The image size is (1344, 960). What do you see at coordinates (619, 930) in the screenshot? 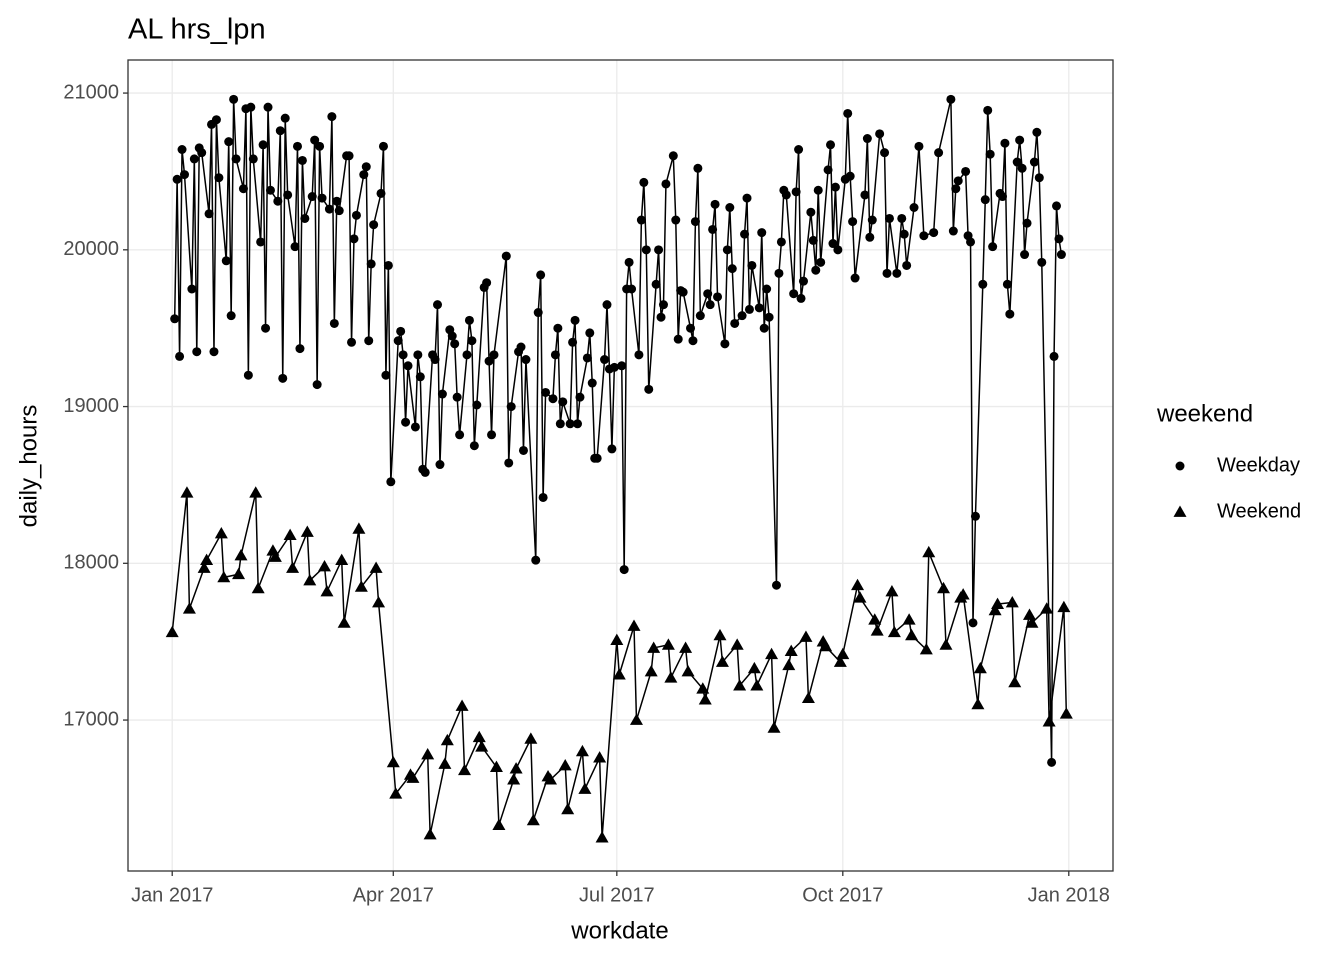
I see `x-axis-label: workdate` at bounding box center [619, 930].